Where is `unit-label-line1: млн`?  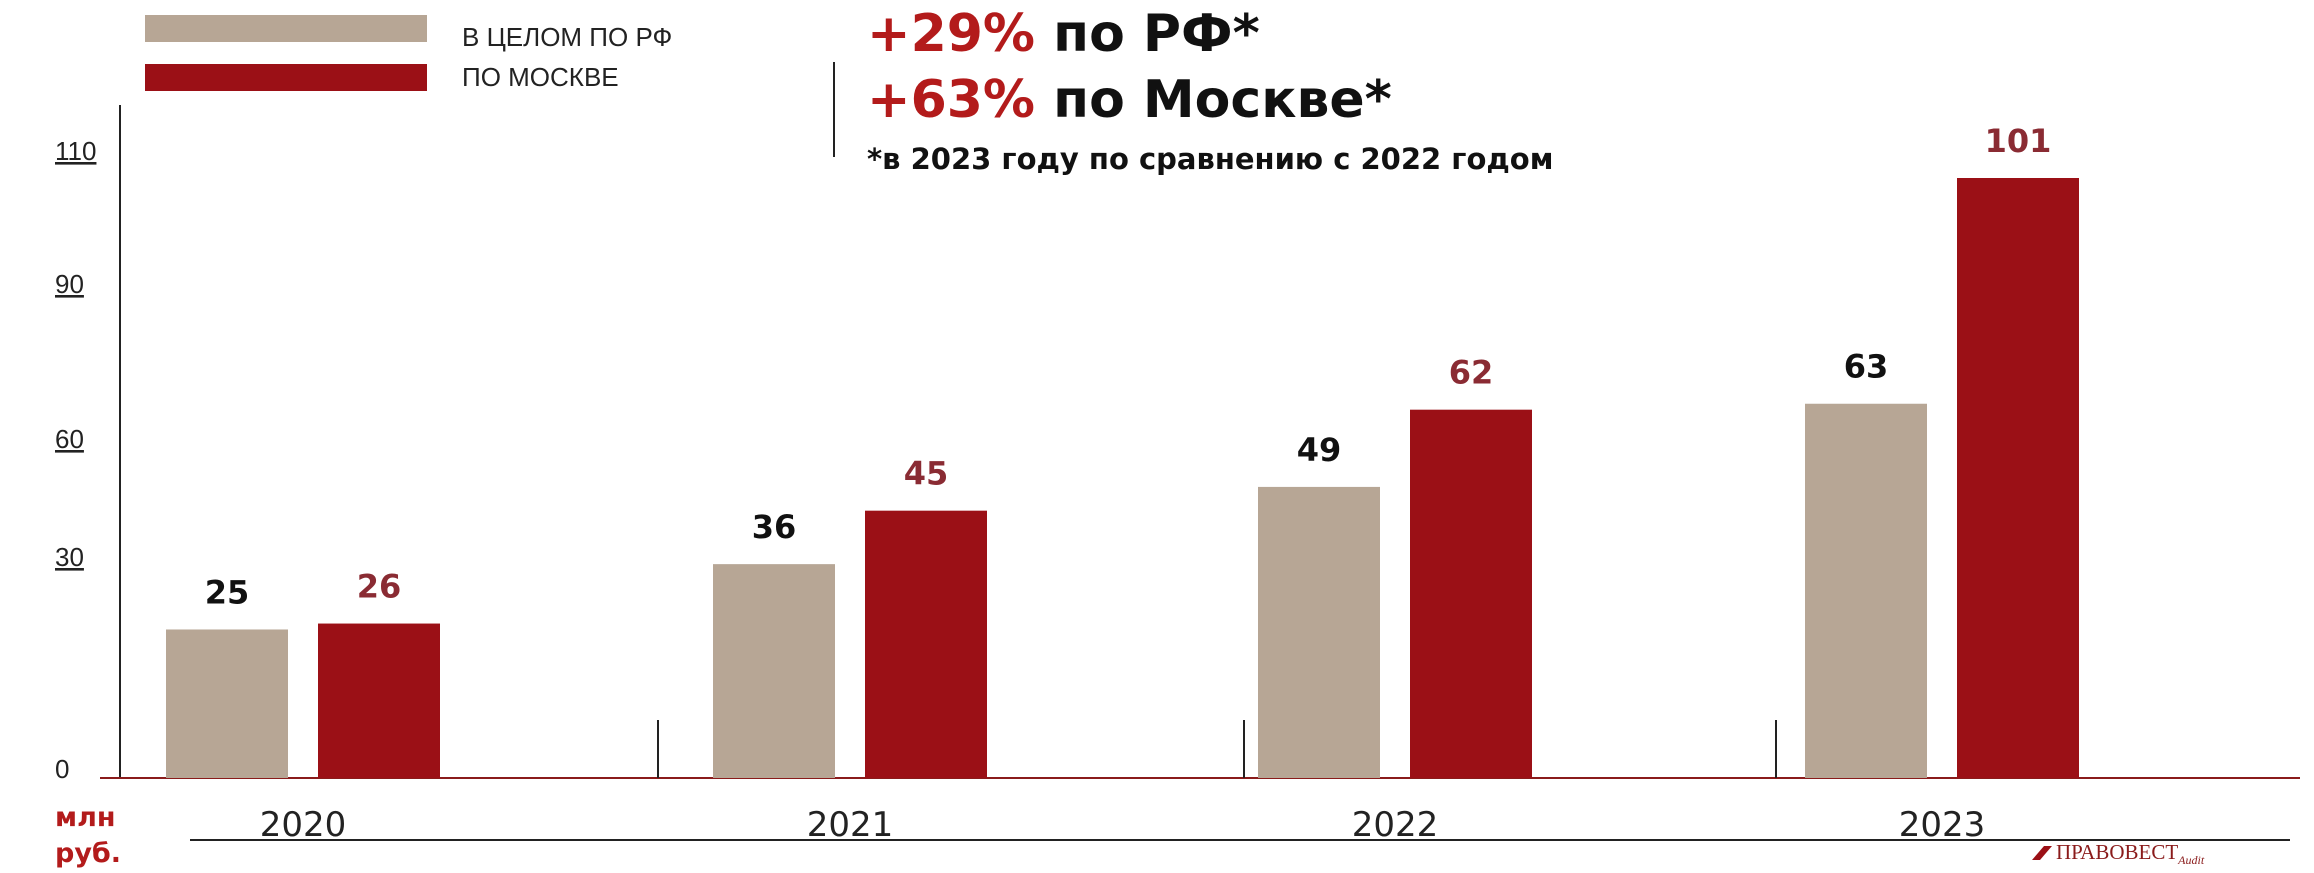
unit-label-line1: млн is located at coordinates (85, 817).